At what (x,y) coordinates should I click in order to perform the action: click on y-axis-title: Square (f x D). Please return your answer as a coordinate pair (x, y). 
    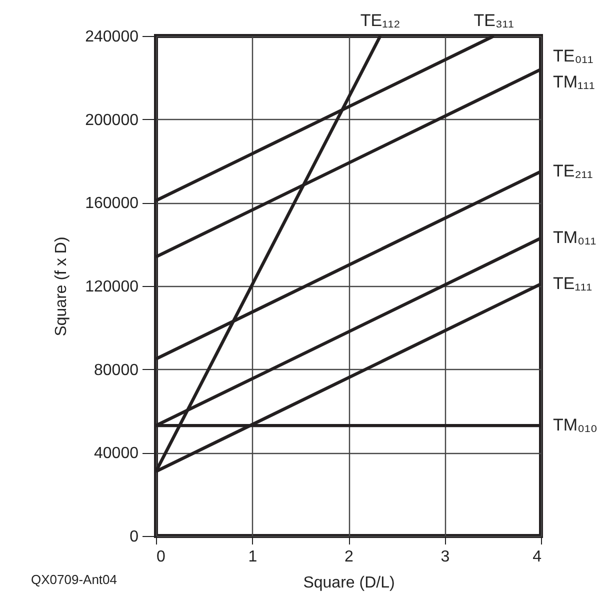
    Looking at the image, I should click on (61, 286).